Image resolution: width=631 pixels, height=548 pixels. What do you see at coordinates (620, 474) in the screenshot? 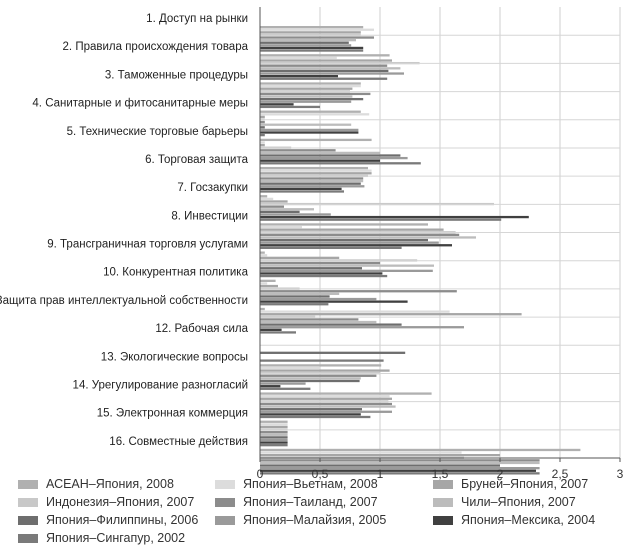
I see `x-tick-label: 3` at bounding box center [620, 474].